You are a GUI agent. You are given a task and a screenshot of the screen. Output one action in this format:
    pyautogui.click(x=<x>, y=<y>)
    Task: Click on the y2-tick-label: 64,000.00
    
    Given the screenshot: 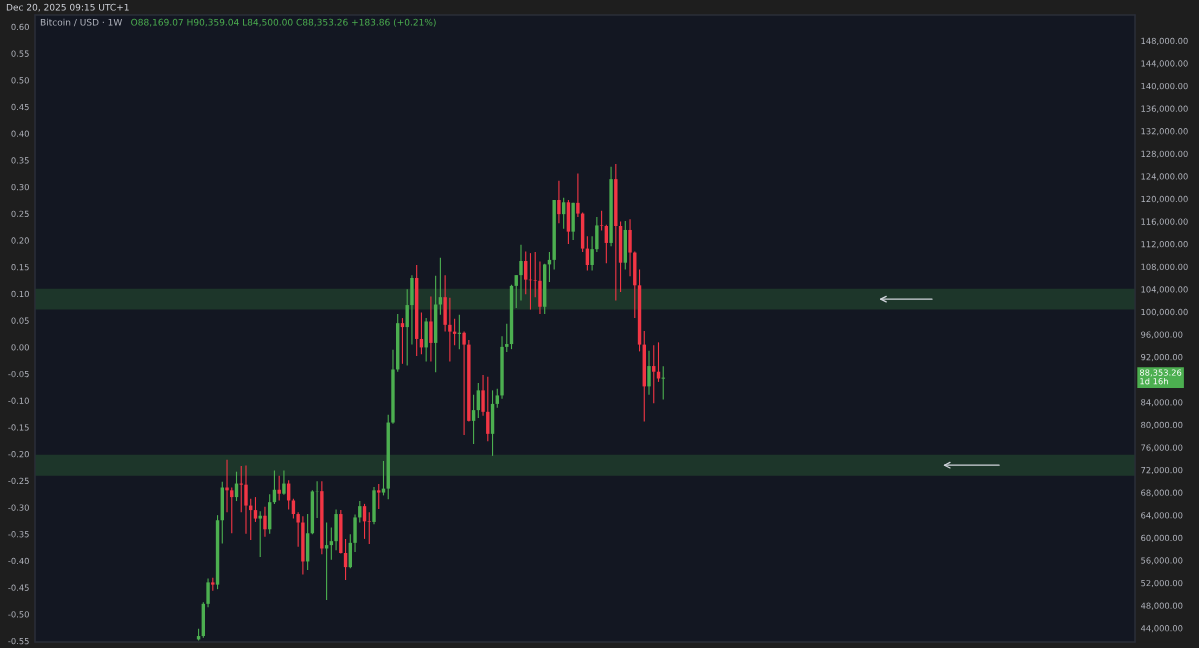 What is the action you would take?
    pyautogui.click(x=1162, y=516)
    